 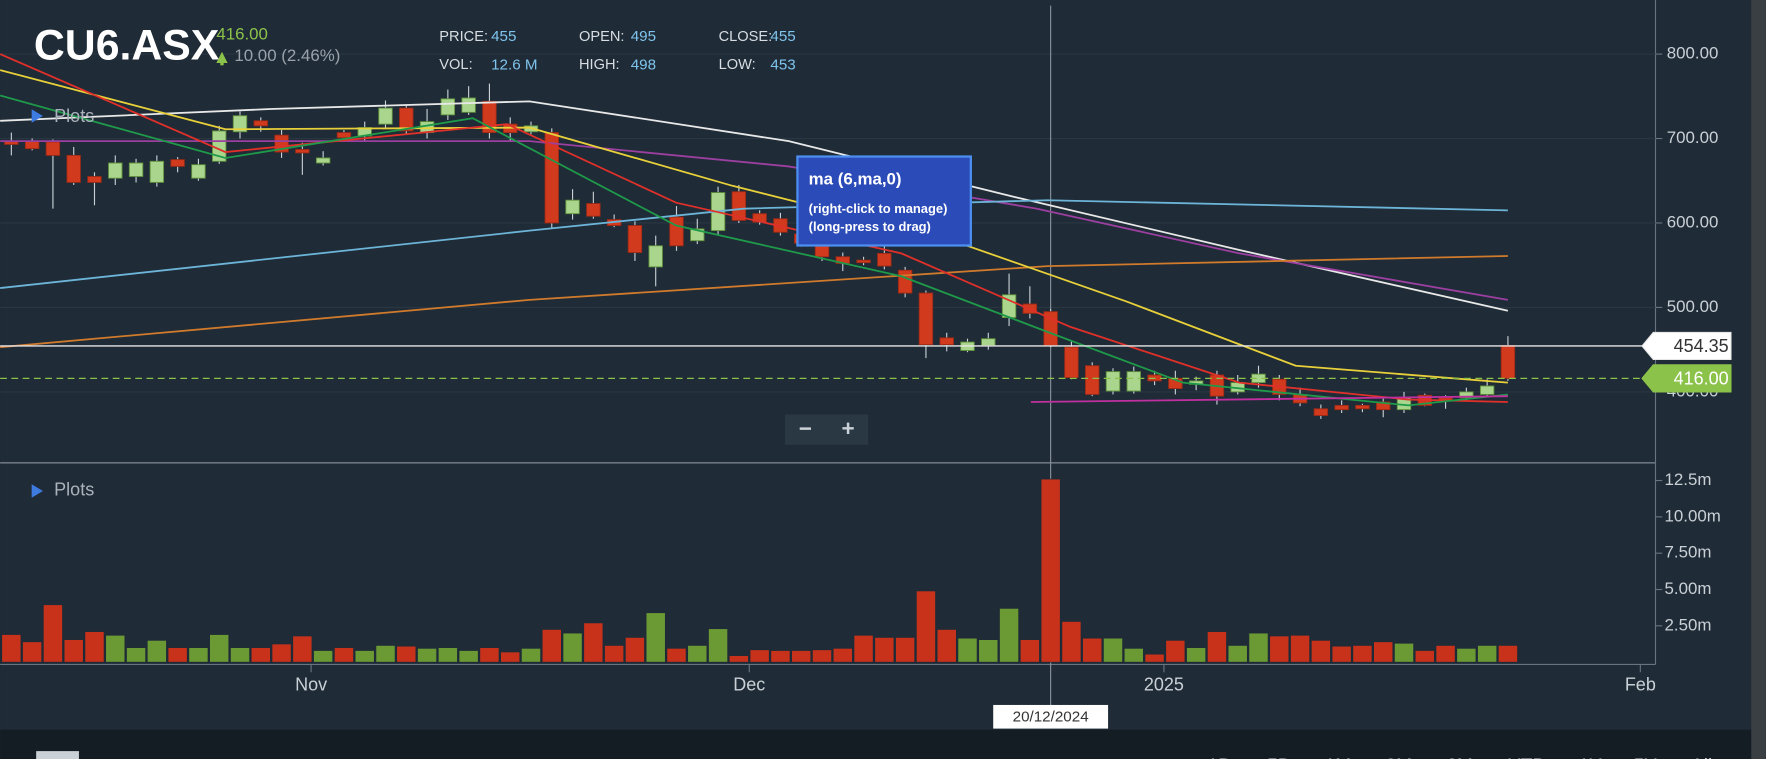 What do you see at coordinates (1701, 346) in the screenshot?
I see `price-label: 454.35` at bounding box center [1701, 346].